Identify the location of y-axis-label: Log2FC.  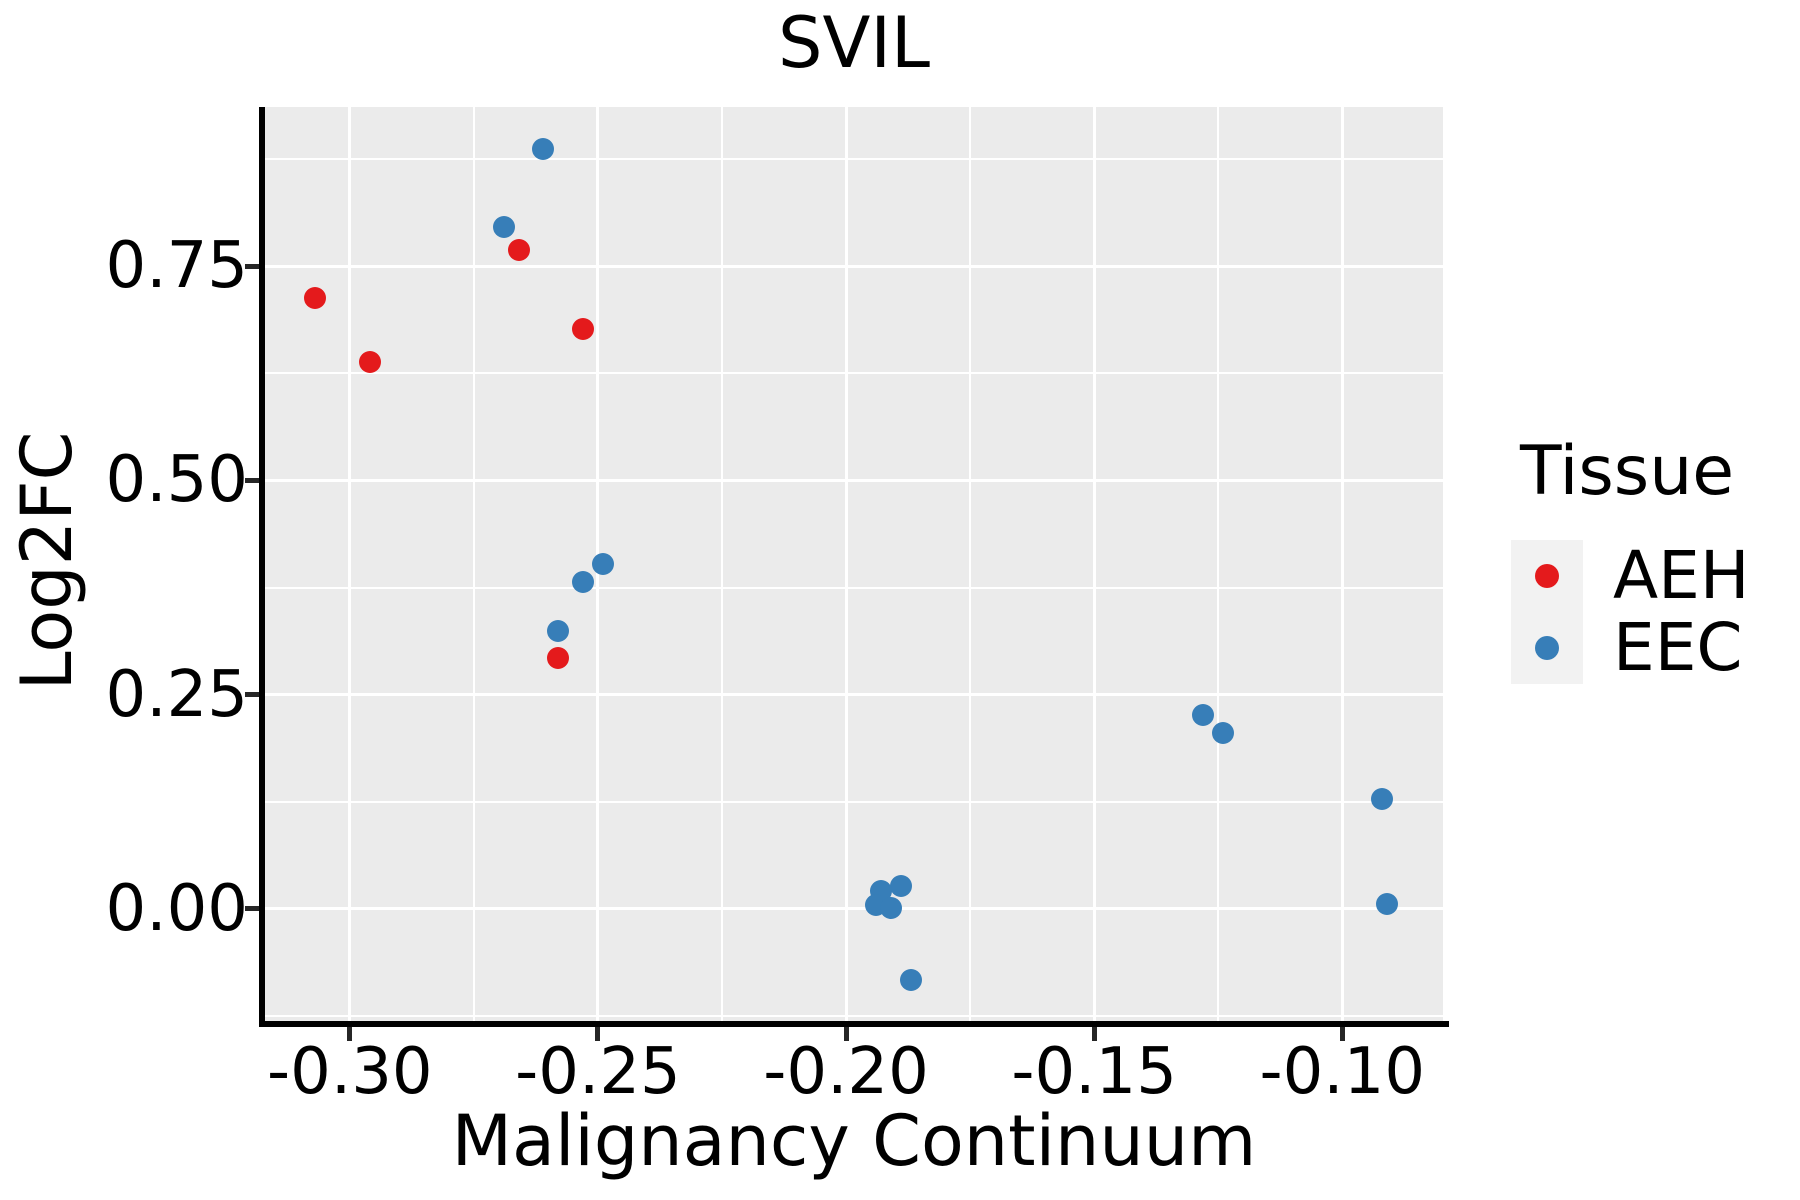
(47, 561).